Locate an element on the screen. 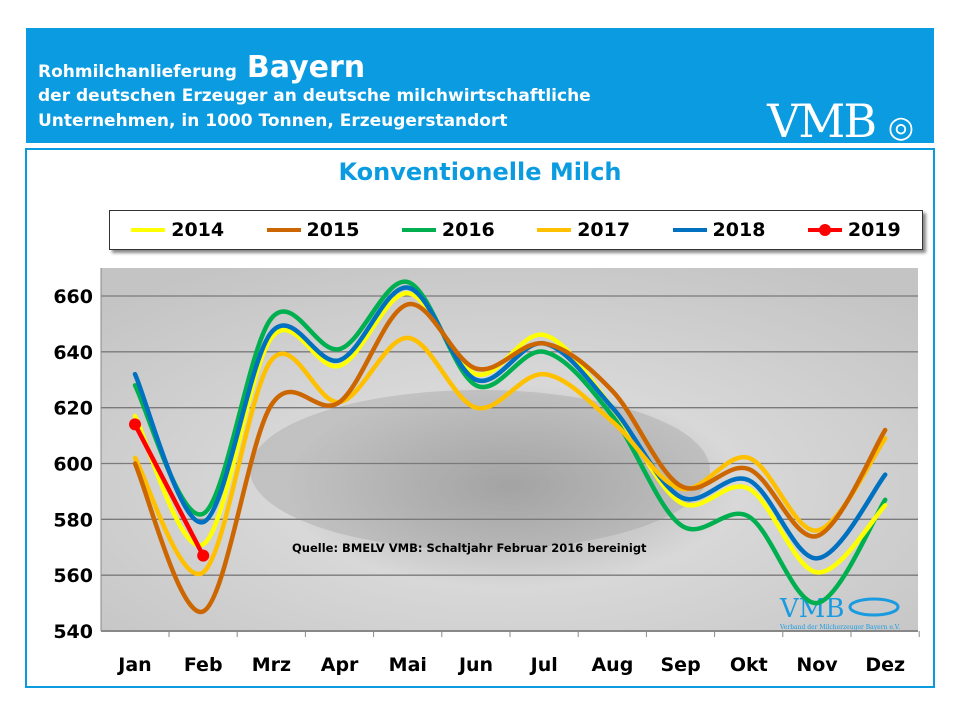 Image resolution: width=960 pixels, height=720 pixels. vmb-watermark-subtitle: Verband der Milcherzeuger Bayern e.V. is located at coordinates (839, 627).